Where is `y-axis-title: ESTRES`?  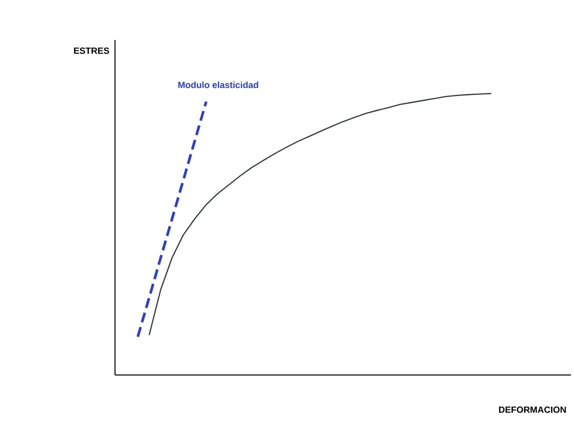 y-axis-title: ESTRES is located at coordinates (92, 51).